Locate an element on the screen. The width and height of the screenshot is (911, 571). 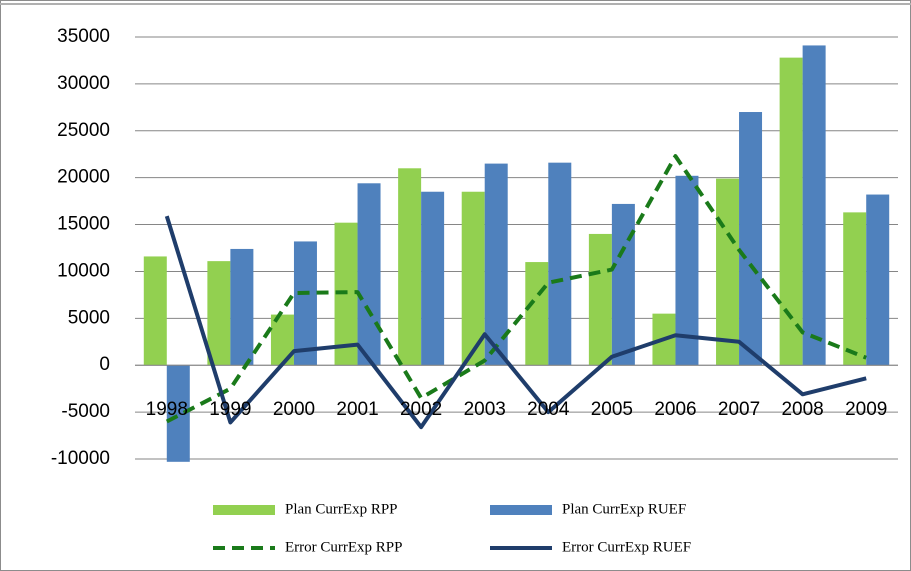
x-tick-label: 2001 is located at coordinates (357, 409).